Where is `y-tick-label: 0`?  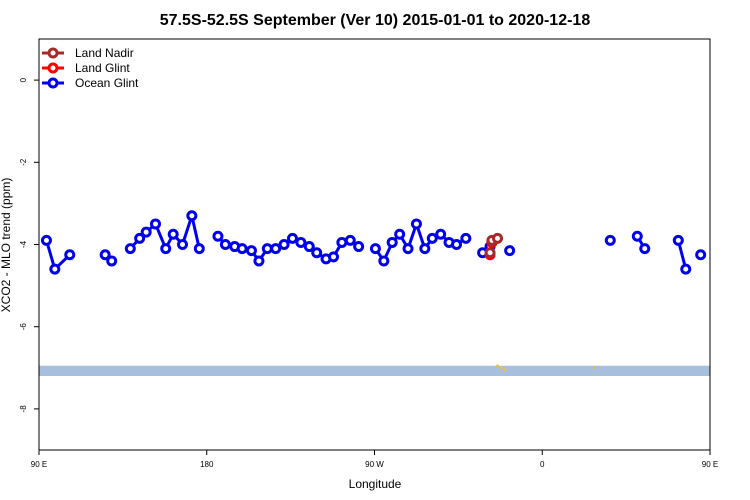 y-tick-label: 0 is located at coordinates (23, 79).